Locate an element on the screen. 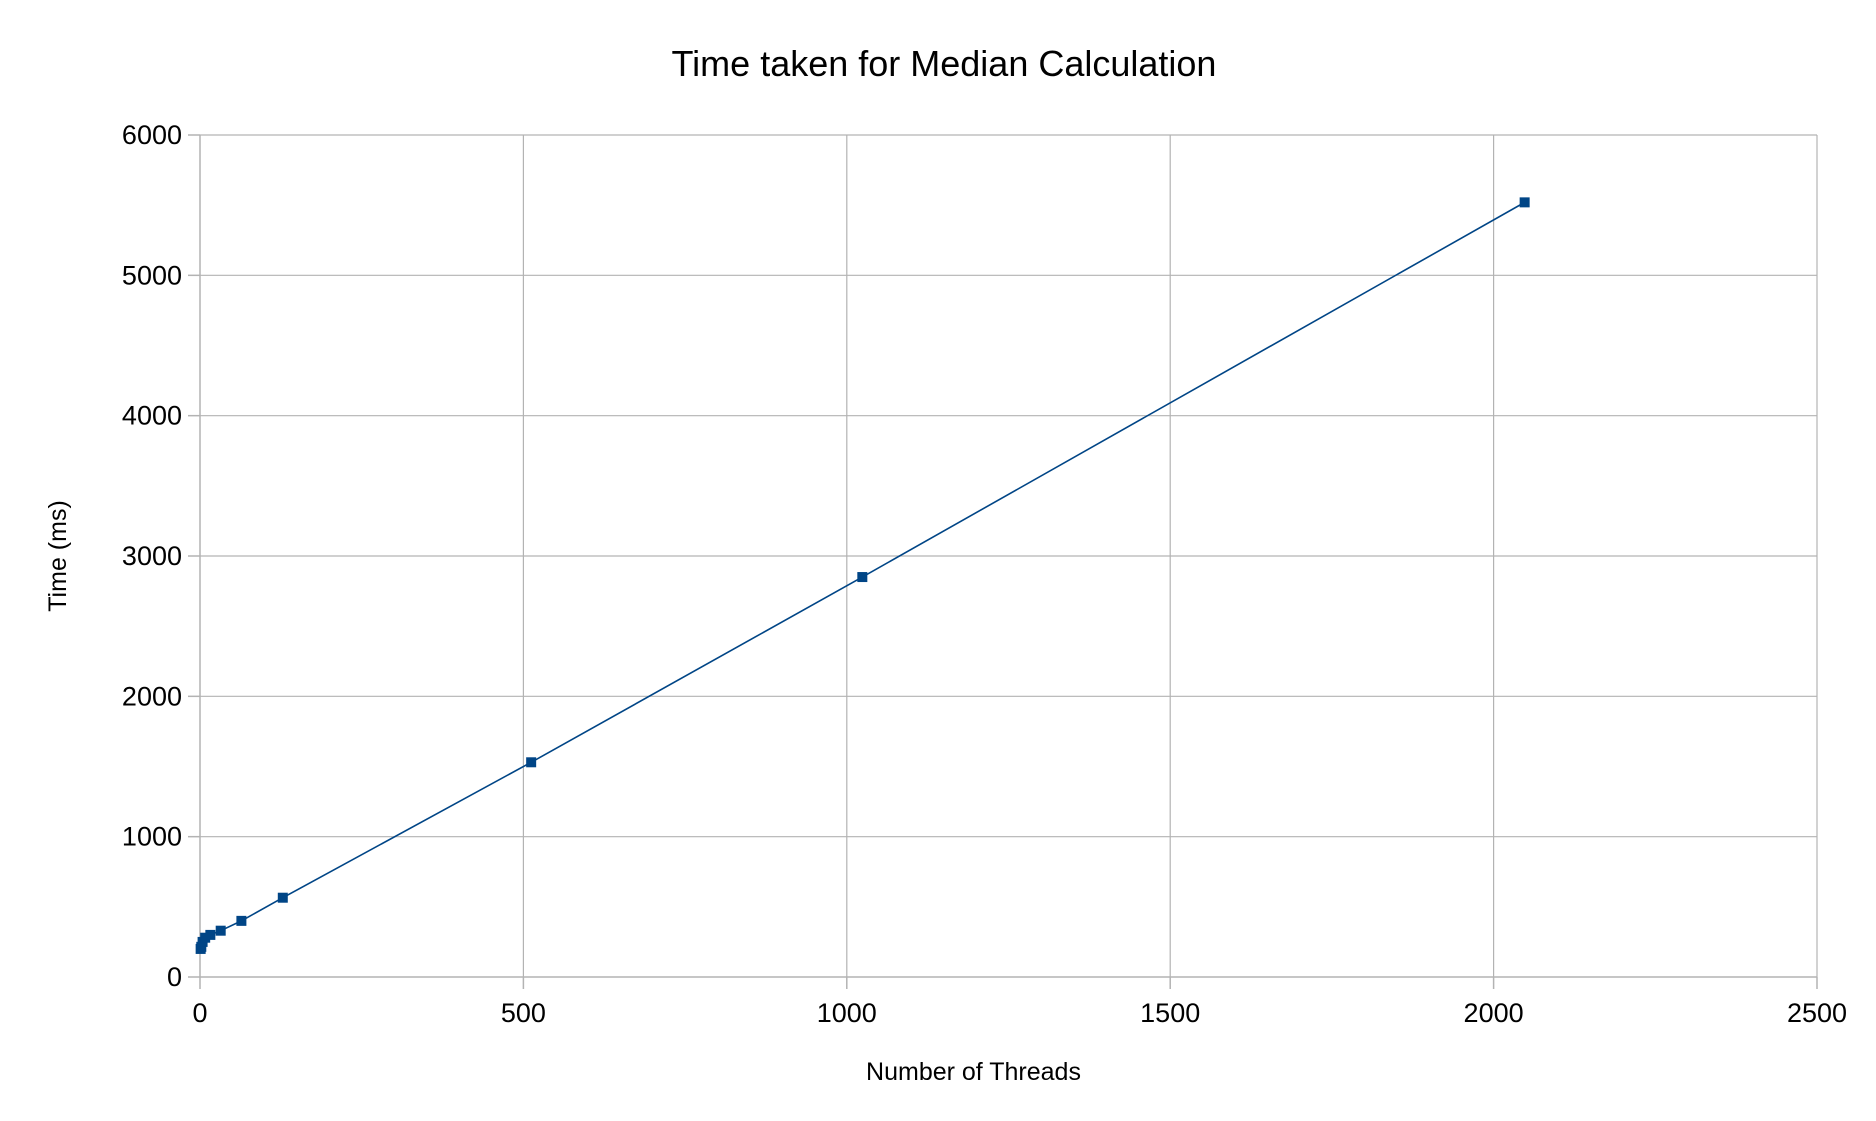  x-tick-label: 1000 is located at coordinates (847, 1013).